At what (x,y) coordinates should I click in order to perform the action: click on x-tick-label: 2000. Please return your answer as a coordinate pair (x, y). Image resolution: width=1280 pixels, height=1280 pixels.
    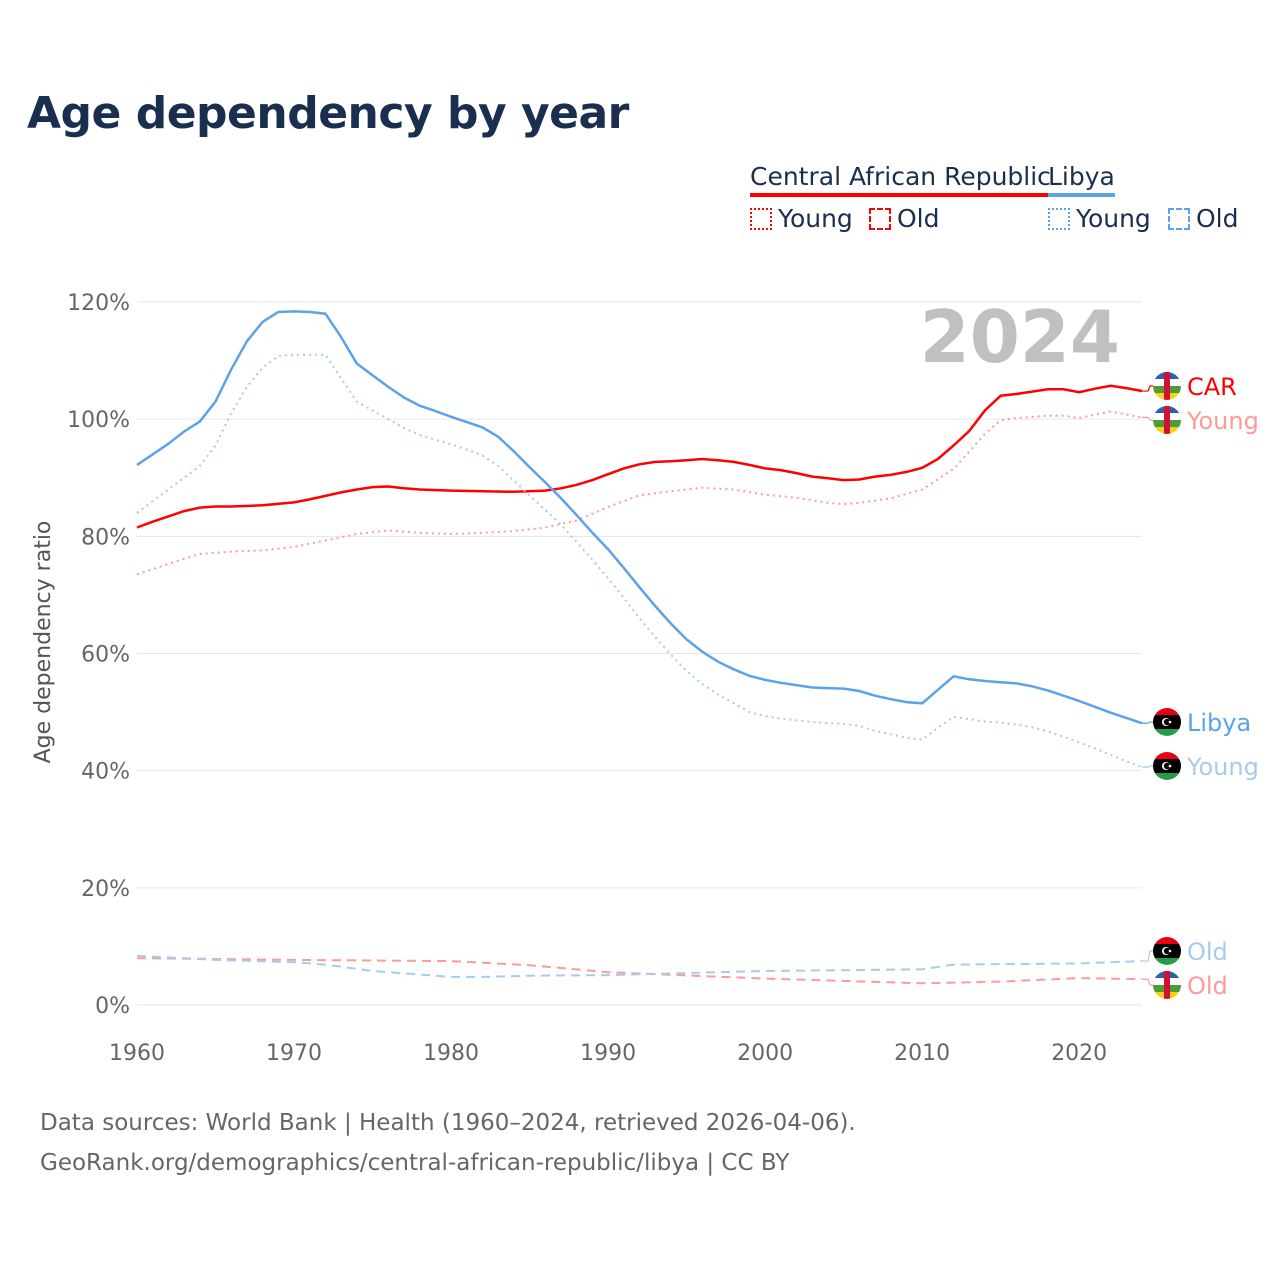
    Looking at the image, I should click on (765, 1053).